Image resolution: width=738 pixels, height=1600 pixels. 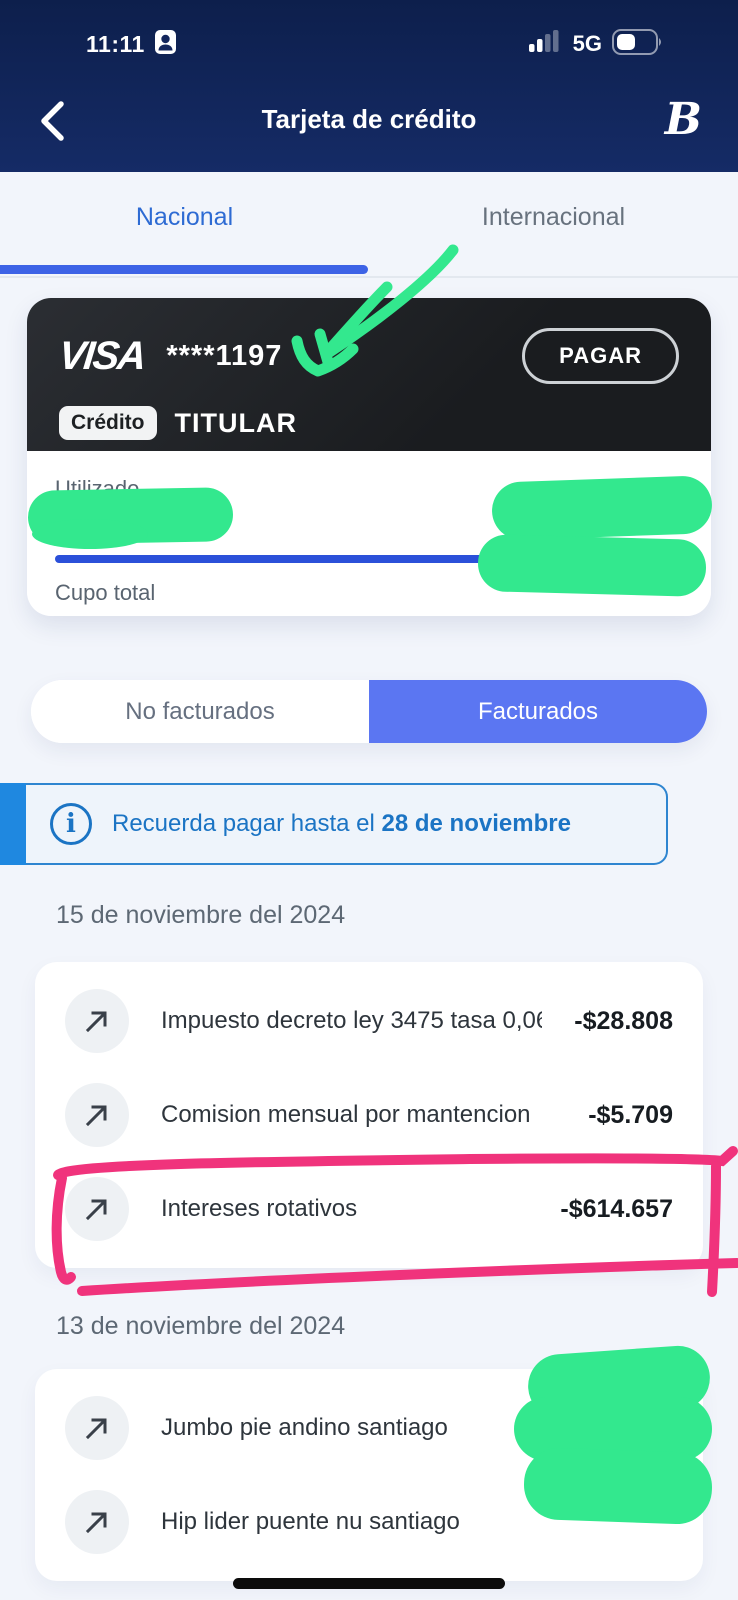 I want to click on transaction-amount: -$614.657, so click(x=616, y=1208).